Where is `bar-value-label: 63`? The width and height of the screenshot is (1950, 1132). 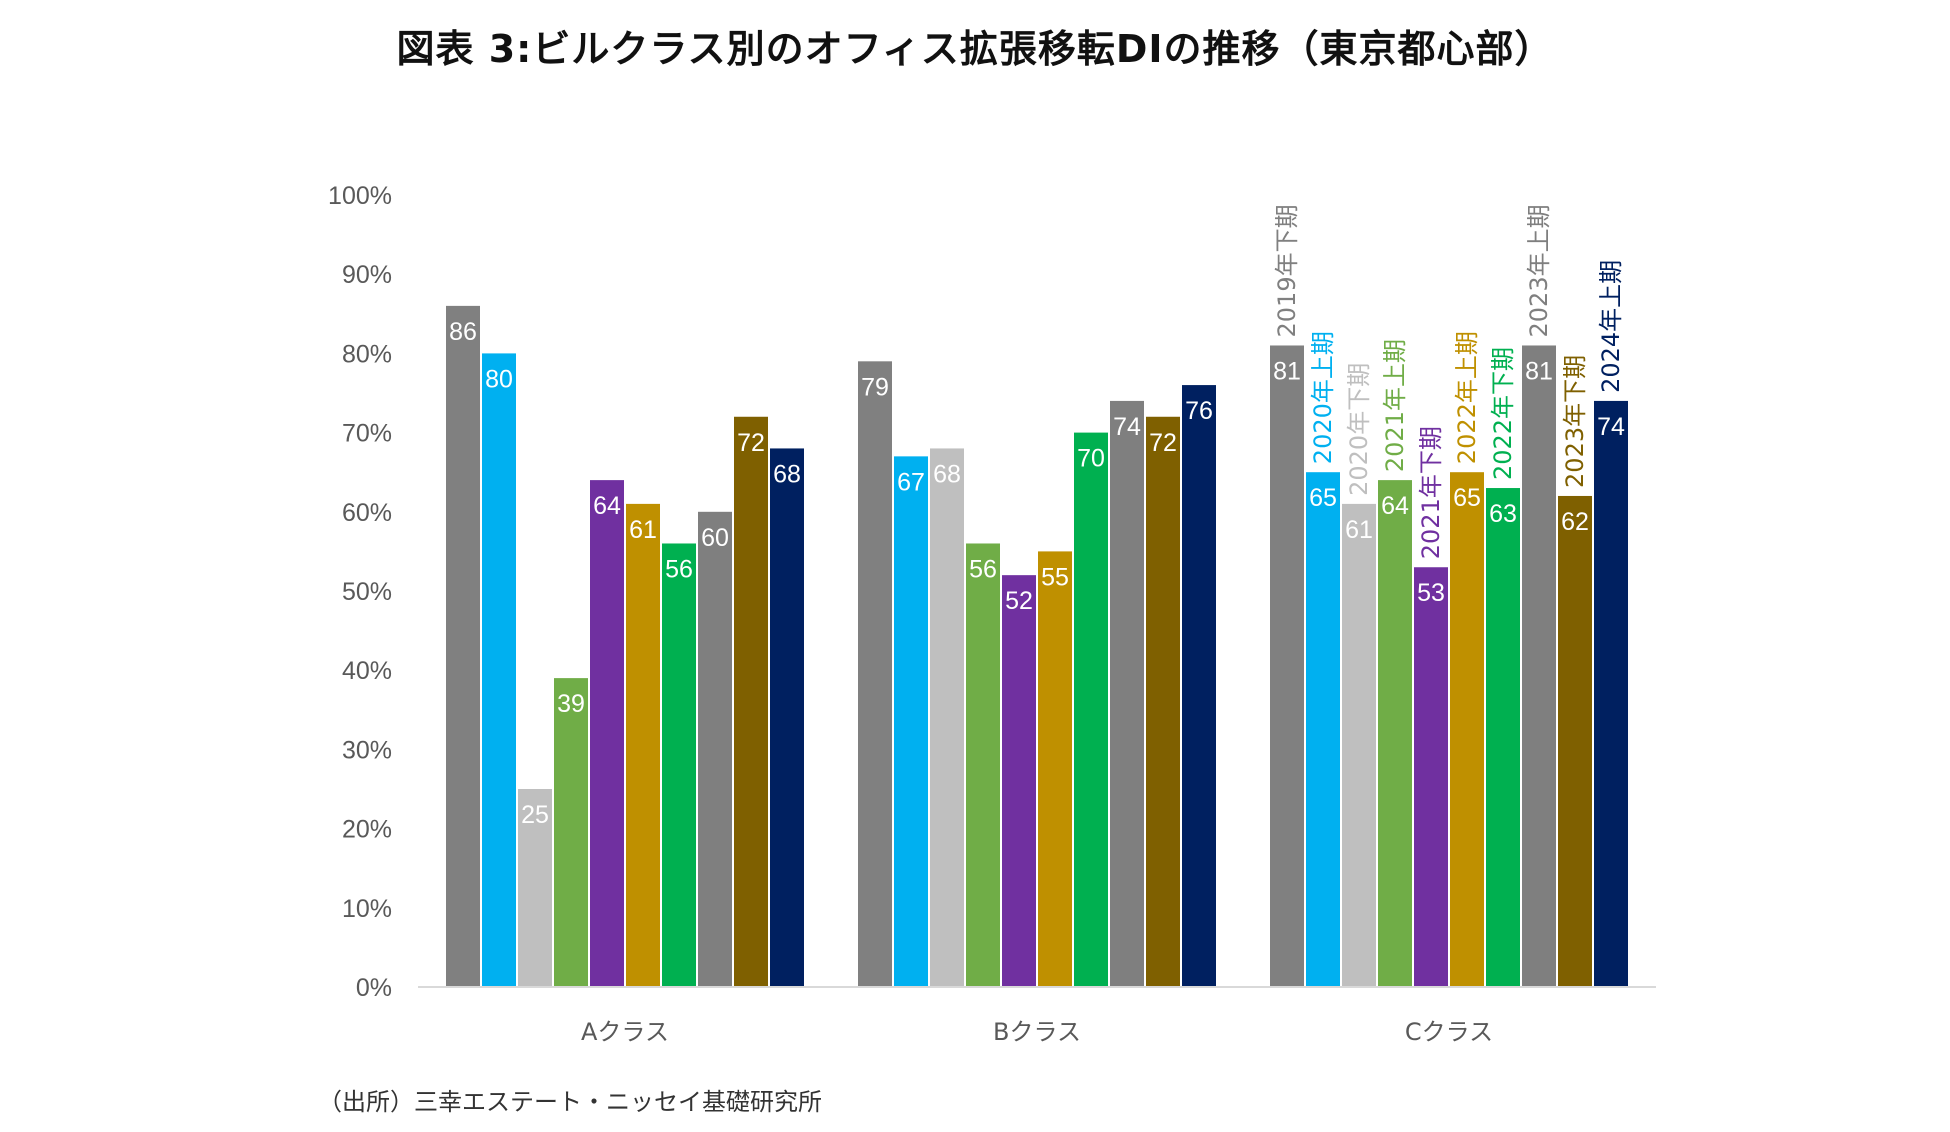 bar-value-label: 63 is located at coordinates (1503, 514).